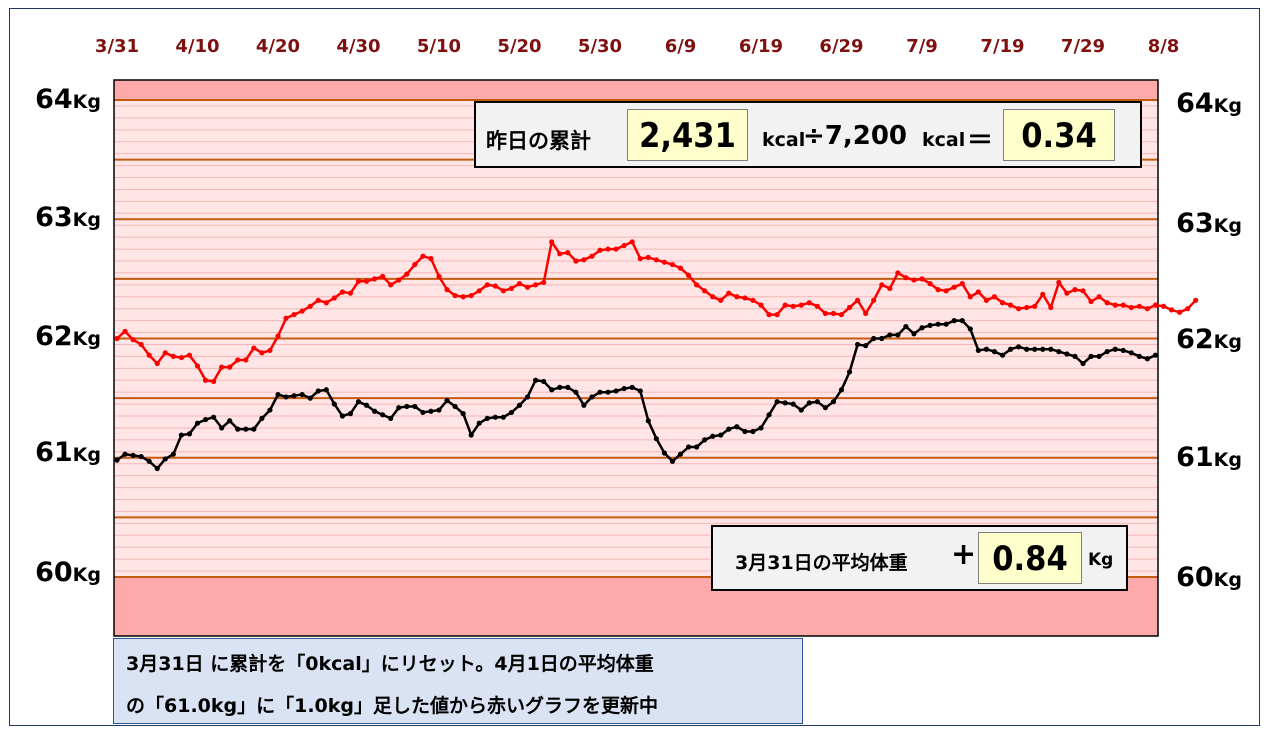  Describe the element at coordinates (1059, 135) in the screenshot. I see `calc-result: 0.34` at that location.